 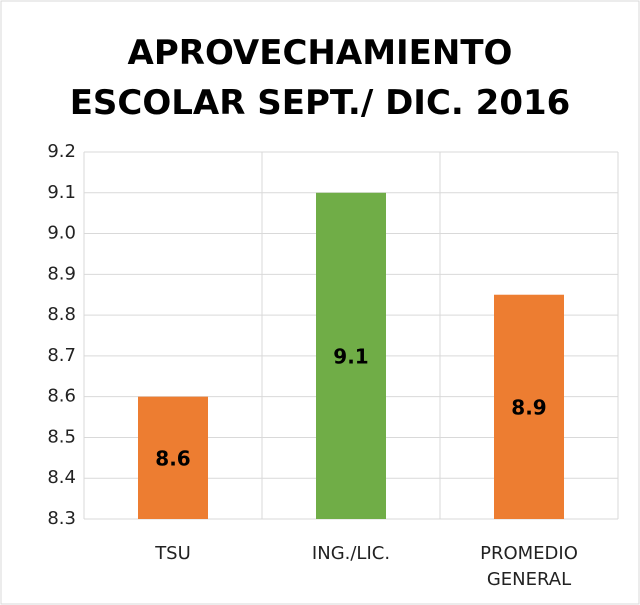 I want to click on y-tick-label: 9.2, so click(x=61, y=151).